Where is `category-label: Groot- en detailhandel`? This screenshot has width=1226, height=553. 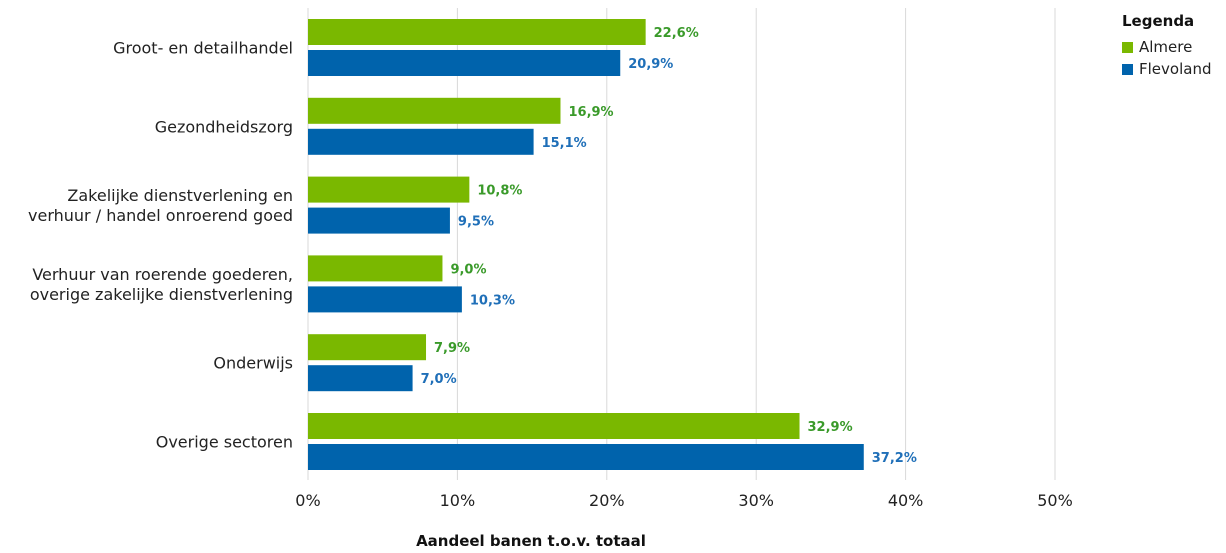 category-label: Groot- en detailhandel is located at coordinates (203, 48).